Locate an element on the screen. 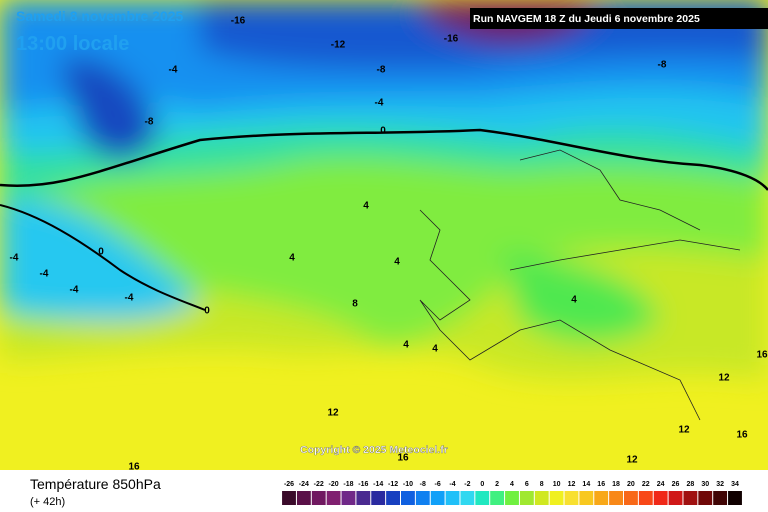 This screenshot has width=768, height=512. scale-label: -26 is located at coordinates (289, 484).